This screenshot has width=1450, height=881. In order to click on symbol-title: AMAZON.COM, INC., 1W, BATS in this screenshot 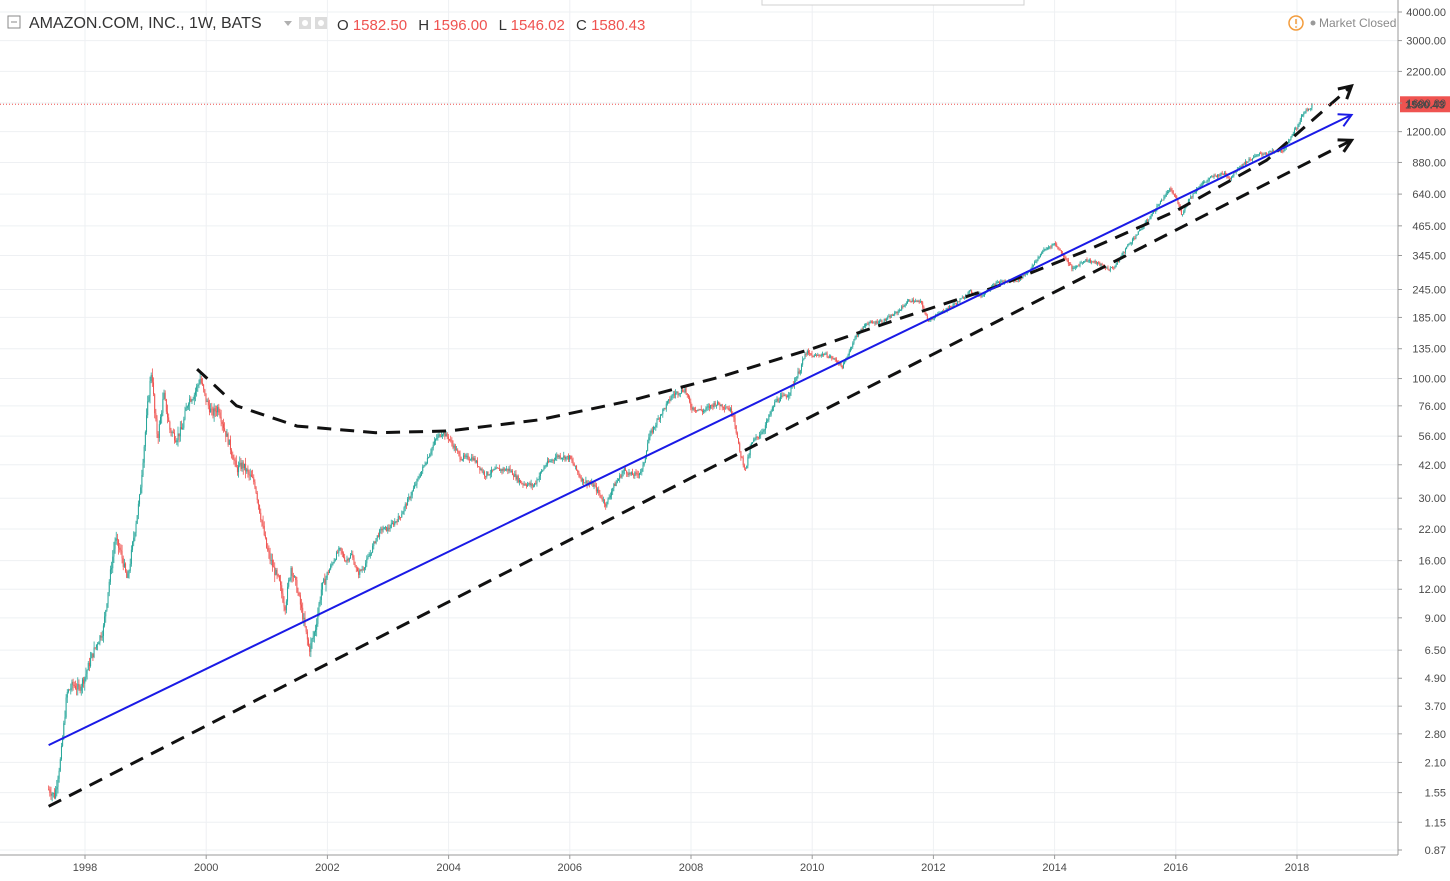, I will do `click(145, 23)`.